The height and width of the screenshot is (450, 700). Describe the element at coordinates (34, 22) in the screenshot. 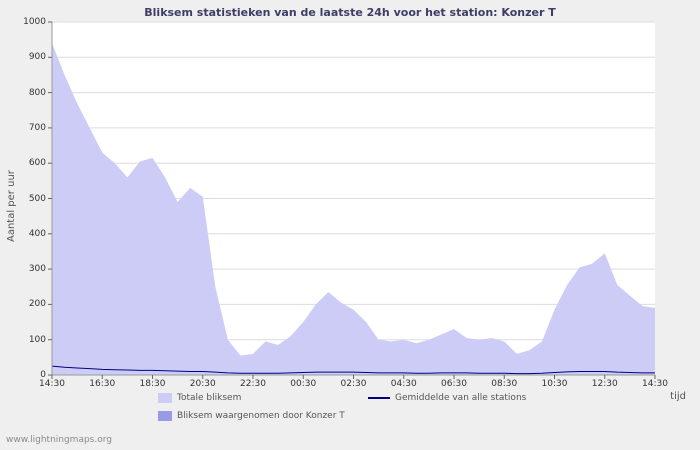

I see `y-tick-label: 1000` at that location.